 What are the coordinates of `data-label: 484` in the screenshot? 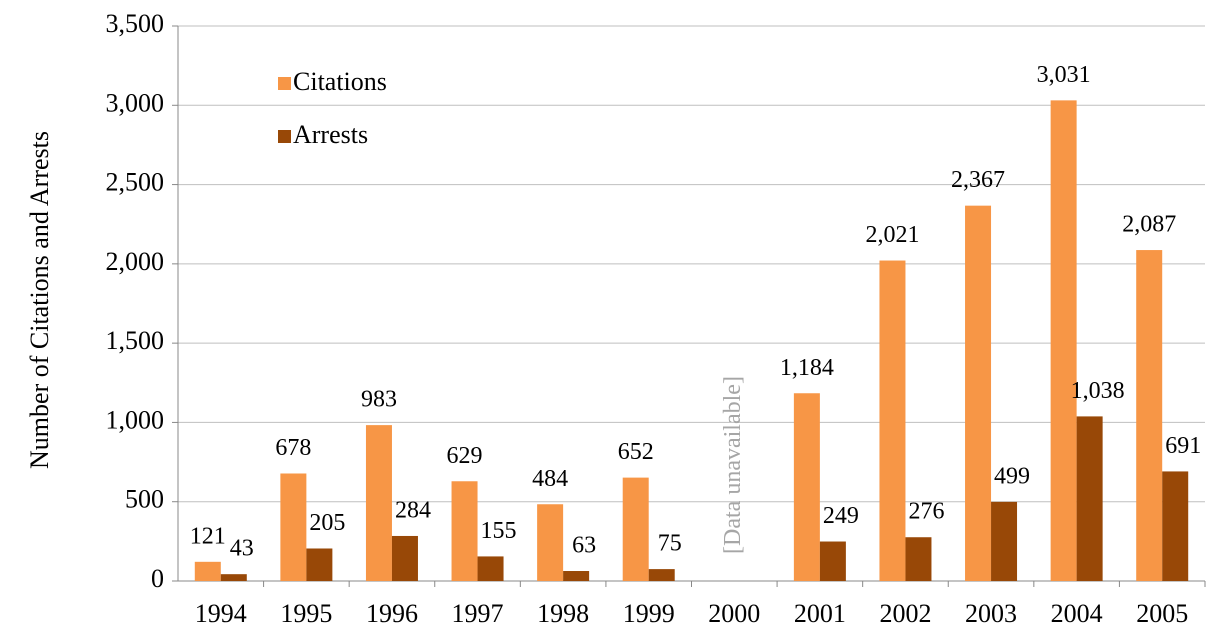 It's located at (550, 479).